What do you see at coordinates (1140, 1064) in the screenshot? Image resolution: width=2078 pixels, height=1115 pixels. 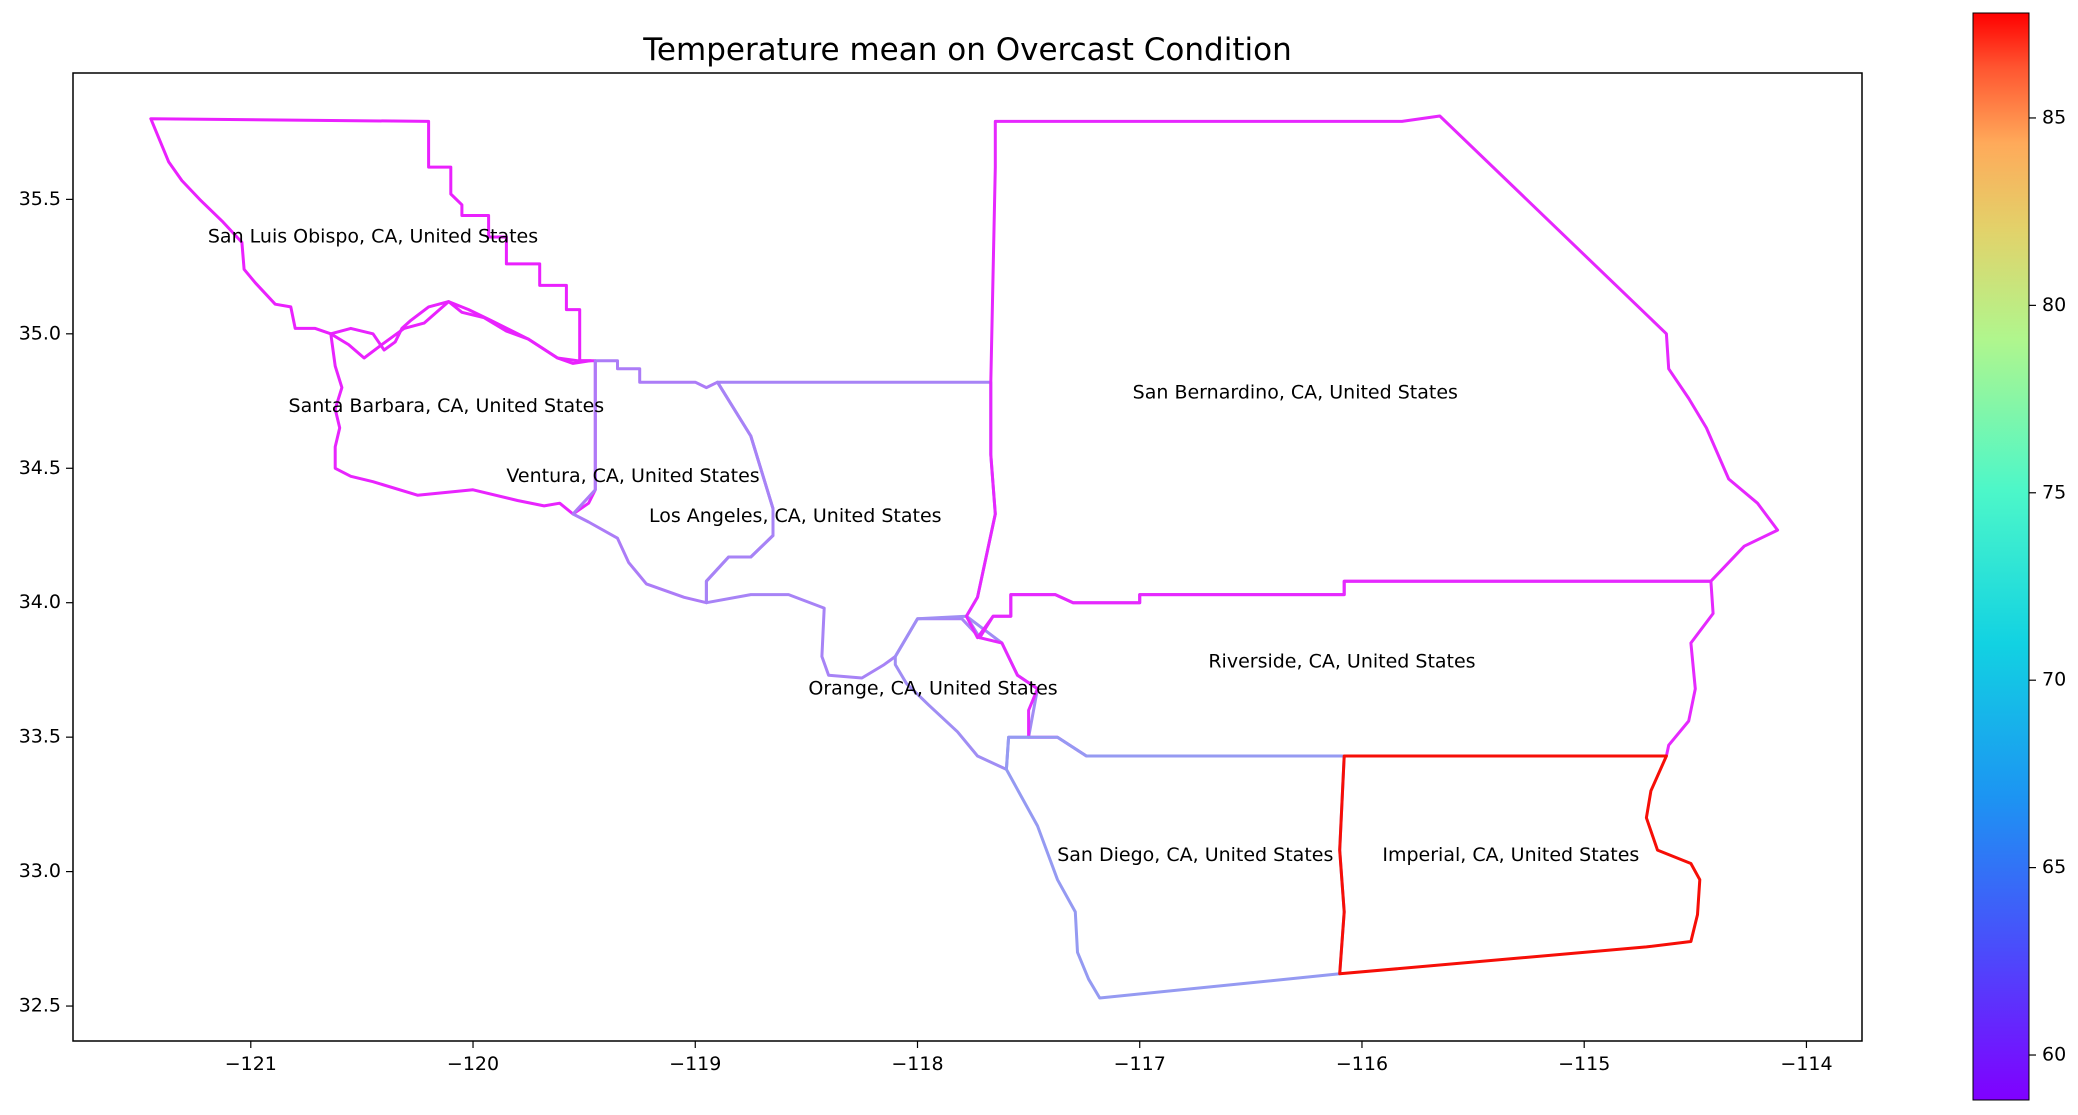 I see `x-tick-label: −117` at bounding box center [1140, 1064].